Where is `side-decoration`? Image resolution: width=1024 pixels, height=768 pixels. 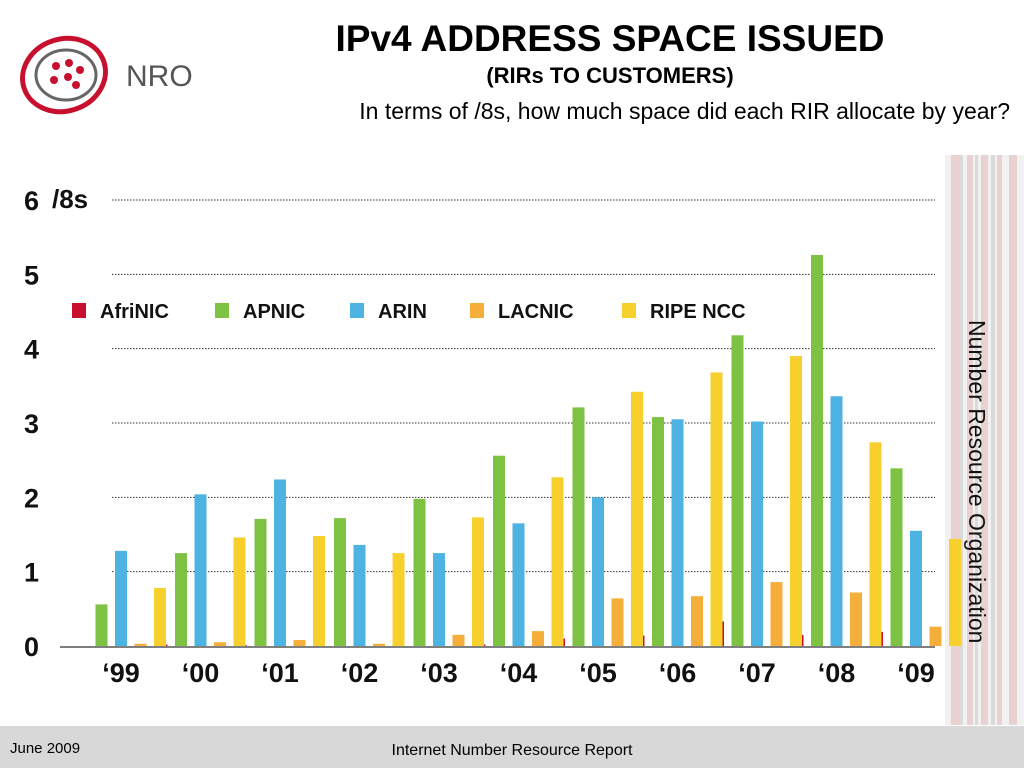 side-decoration is located at coordinates (984, 440).